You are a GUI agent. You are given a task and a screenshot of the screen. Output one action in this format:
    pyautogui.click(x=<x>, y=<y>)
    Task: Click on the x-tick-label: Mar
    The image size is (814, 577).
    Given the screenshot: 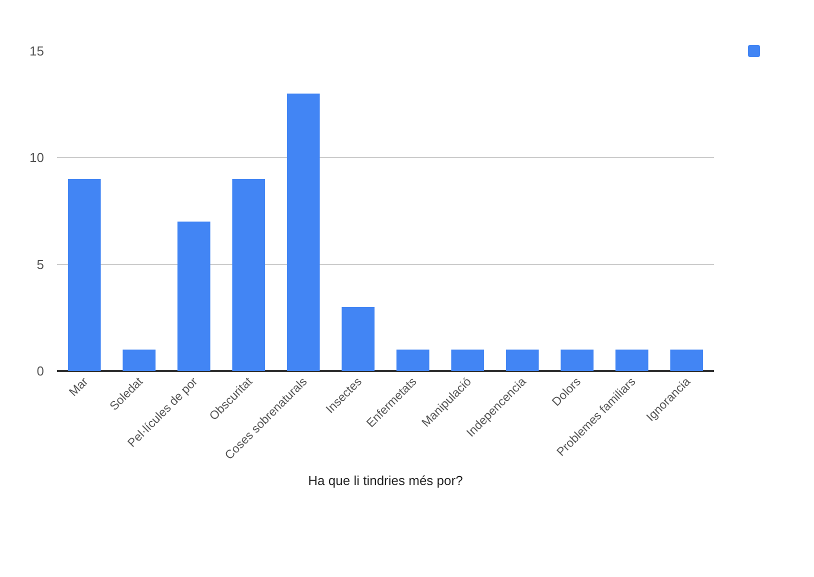 What is the action you would take?
    pyautogui.click(x=78, y=386)
    